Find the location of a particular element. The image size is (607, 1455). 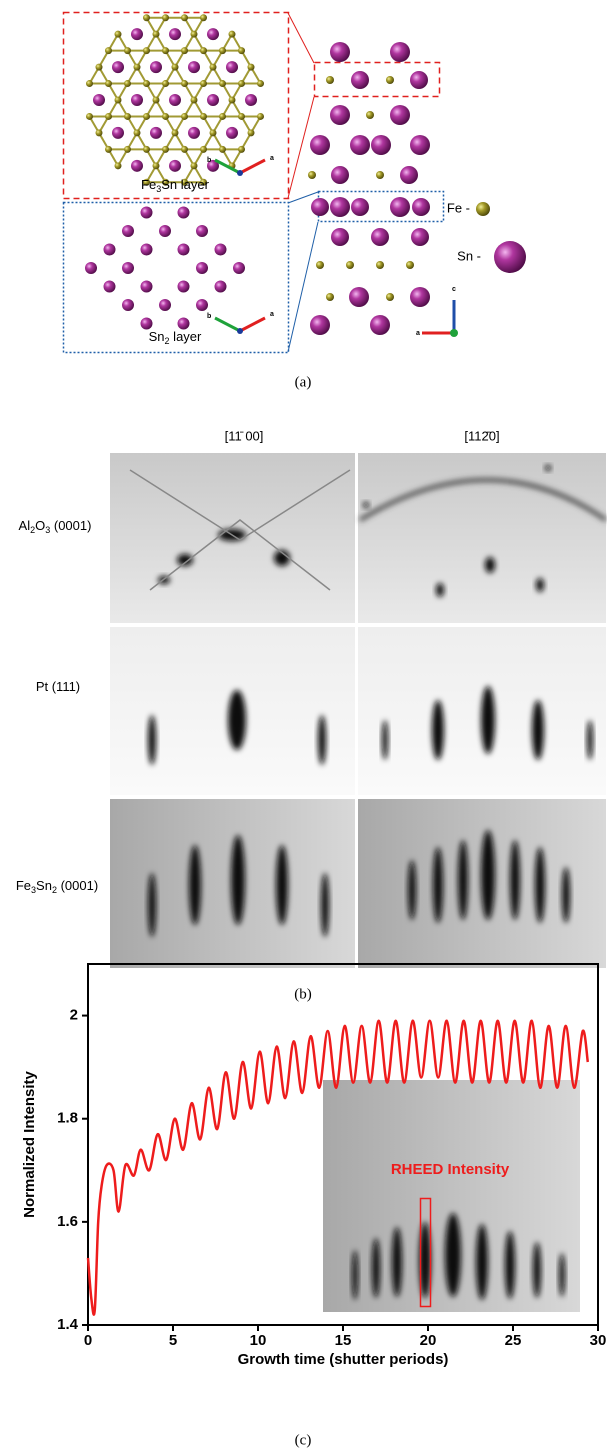

column-header: [11̄ 00] is located at coordinates (244, 435).